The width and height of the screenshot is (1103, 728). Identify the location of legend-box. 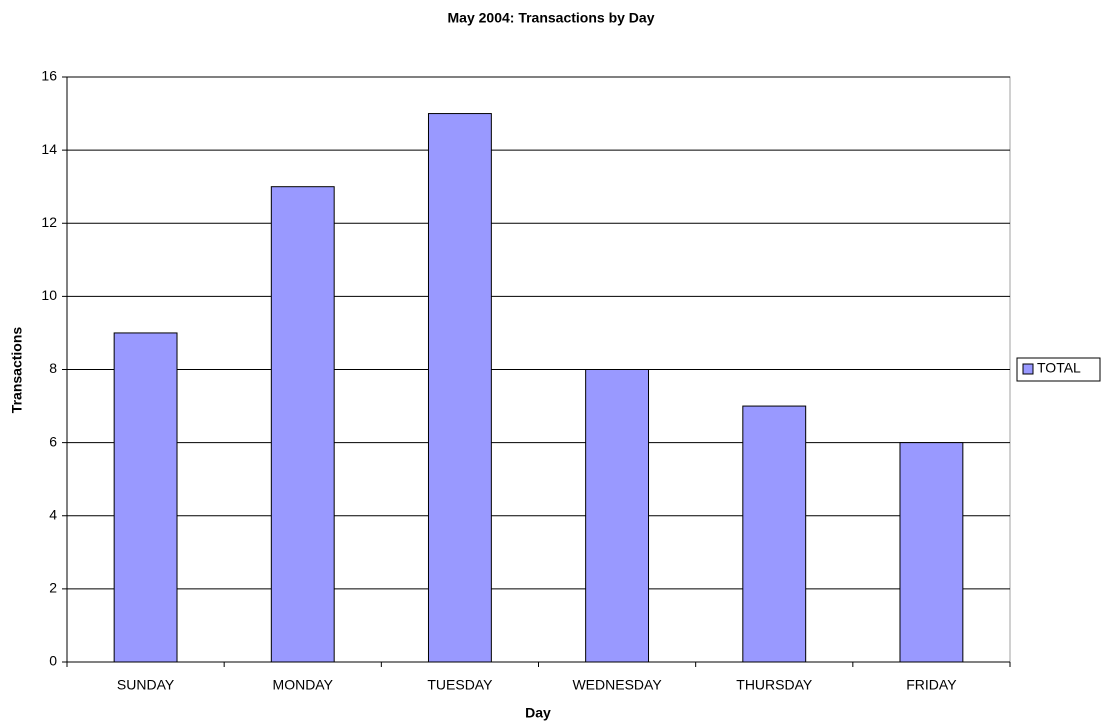
(1058, 369).